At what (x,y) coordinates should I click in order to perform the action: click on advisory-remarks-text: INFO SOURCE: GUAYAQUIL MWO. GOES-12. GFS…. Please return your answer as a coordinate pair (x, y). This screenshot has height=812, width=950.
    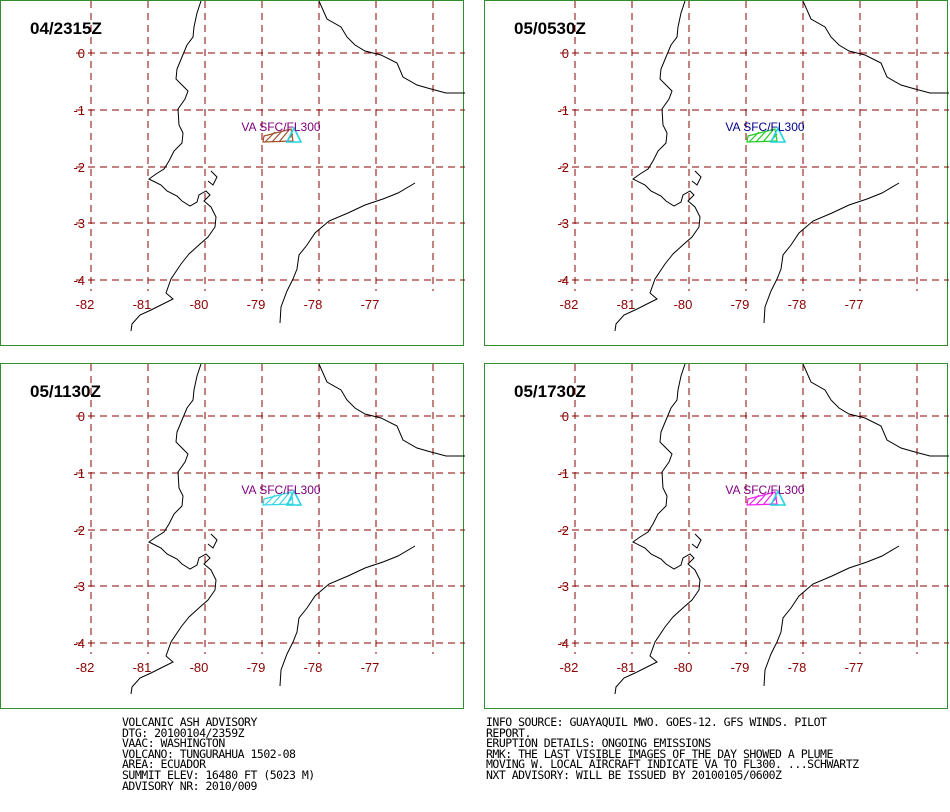
    Looking at the image, I should click on (672, 748).